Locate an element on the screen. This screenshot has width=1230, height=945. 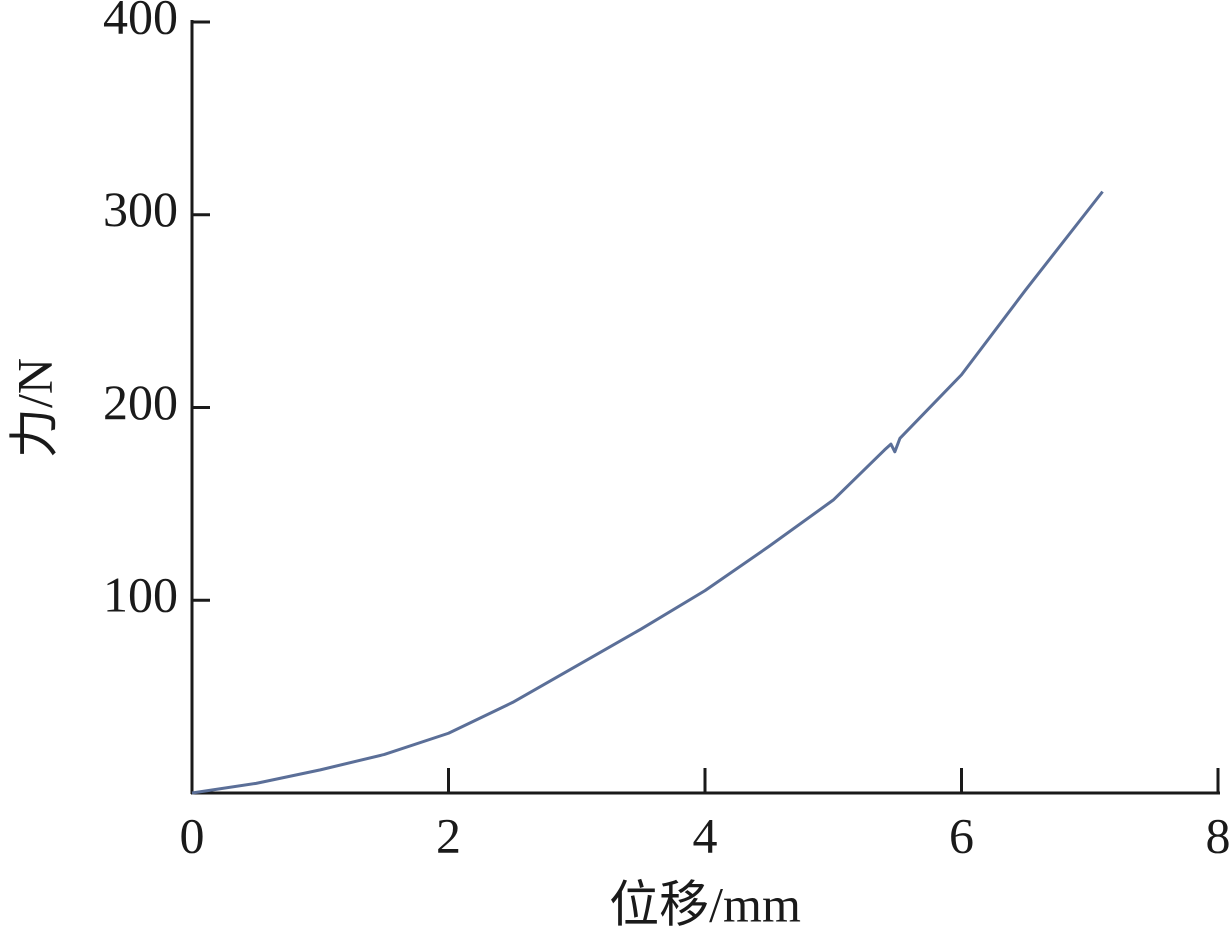
x-tick-label: 6 is located at coordinates (961, 835).